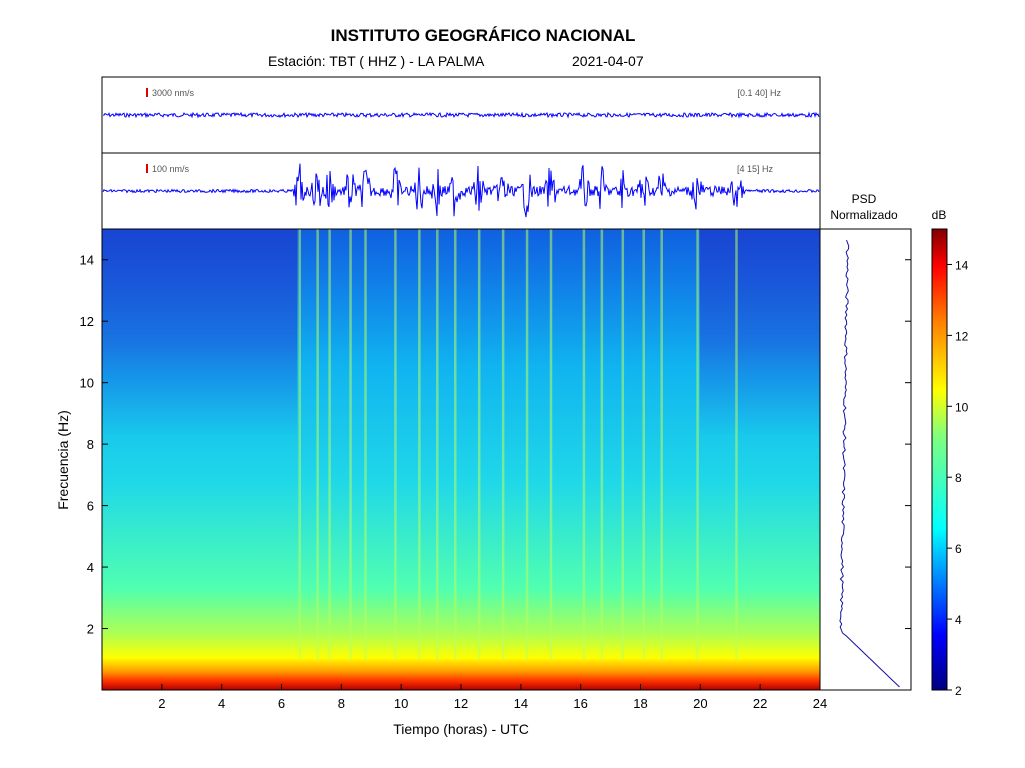 The height and width of the screenshot is (768, 1025). I want to click on trace-panel-filtered: 100 nm/s [4 15] Hz, so click(461, 191).